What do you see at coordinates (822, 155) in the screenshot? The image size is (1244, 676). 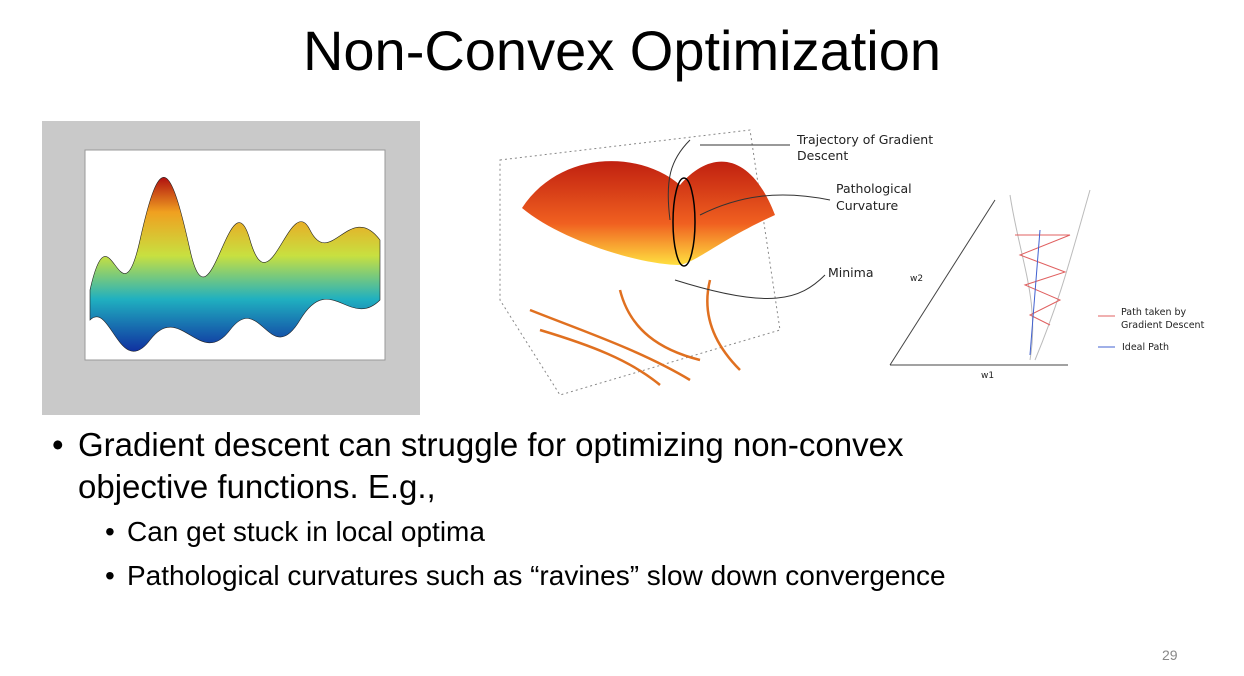 I see `annotation: Descent` at bounding box center [822, 155].